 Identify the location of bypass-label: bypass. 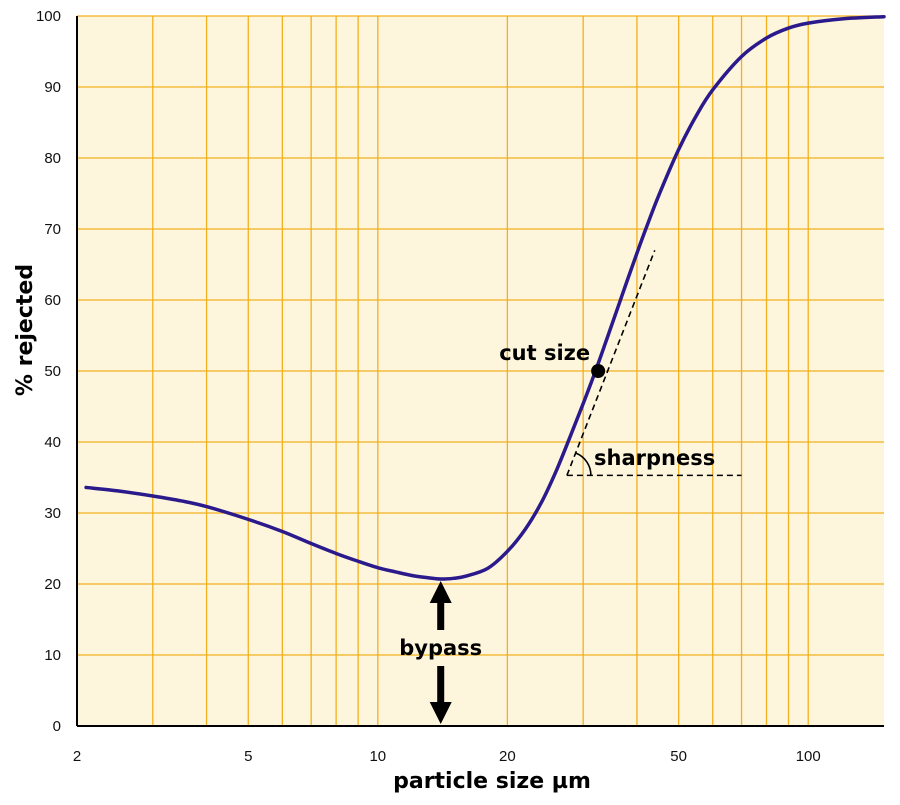
(440, 648).